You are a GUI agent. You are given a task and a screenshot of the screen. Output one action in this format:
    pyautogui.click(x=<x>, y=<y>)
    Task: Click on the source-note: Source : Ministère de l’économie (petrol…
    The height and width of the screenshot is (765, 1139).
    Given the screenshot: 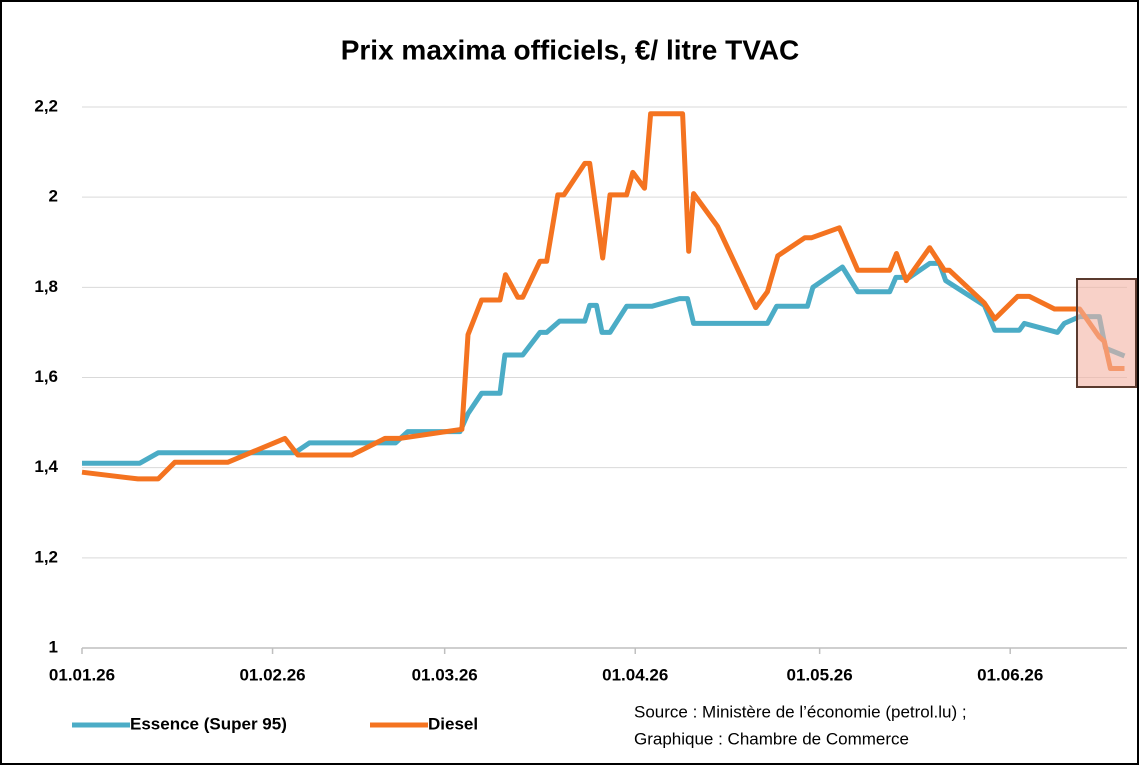 What is the action you would take?
    pyautogui.click(x=800, y=711)
    